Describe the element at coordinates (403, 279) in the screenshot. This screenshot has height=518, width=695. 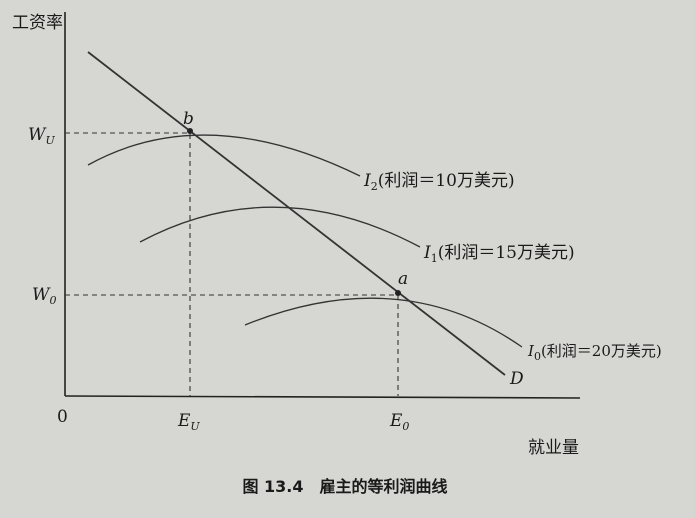
I see `point-label: a` at that location.